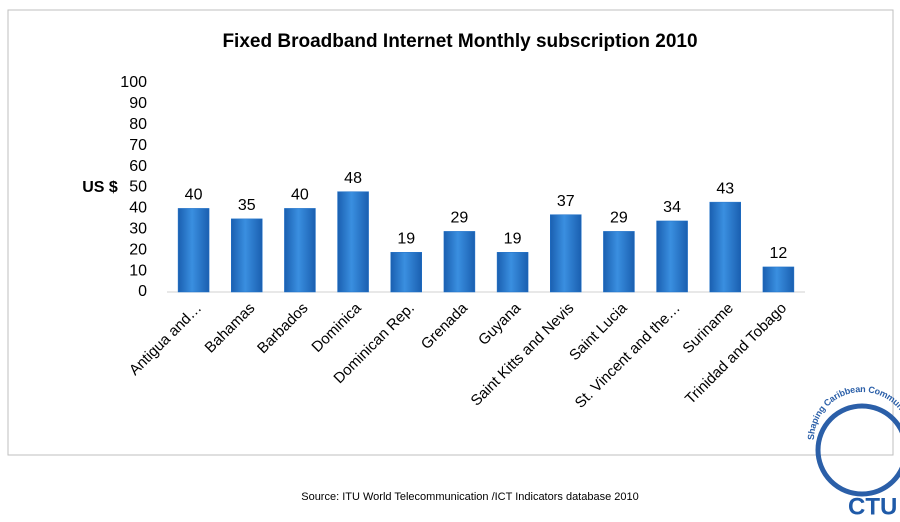  What do you see at coordinates (142, 291) in the screenshot?
I see `y-tick-label: 0` at bounding box center [142, 291].